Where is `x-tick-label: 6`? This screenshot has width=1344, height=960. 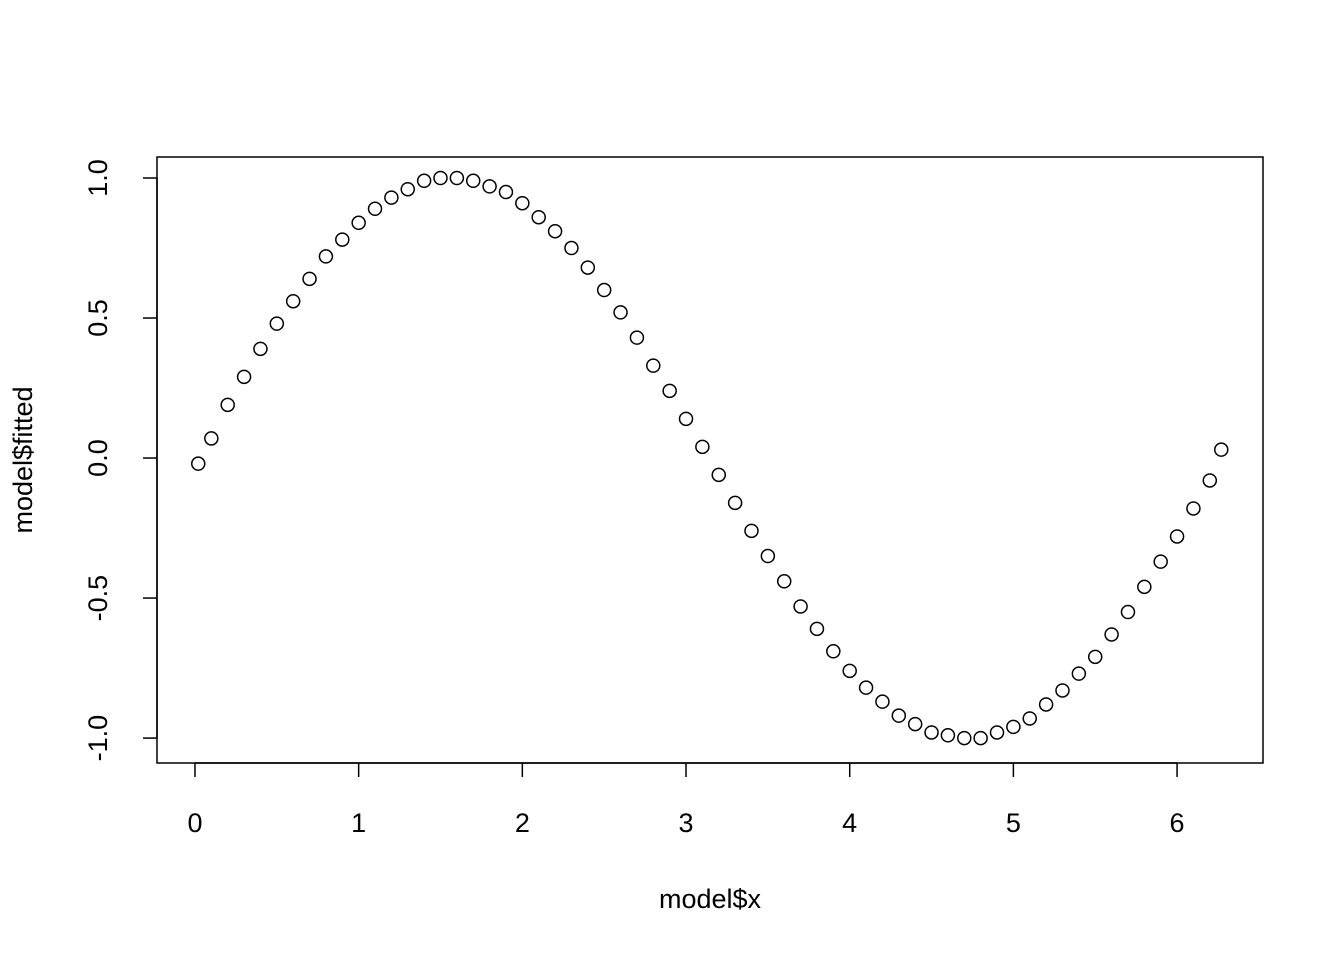
x-tick-label: 6 is located at coordinates (1177, 823).